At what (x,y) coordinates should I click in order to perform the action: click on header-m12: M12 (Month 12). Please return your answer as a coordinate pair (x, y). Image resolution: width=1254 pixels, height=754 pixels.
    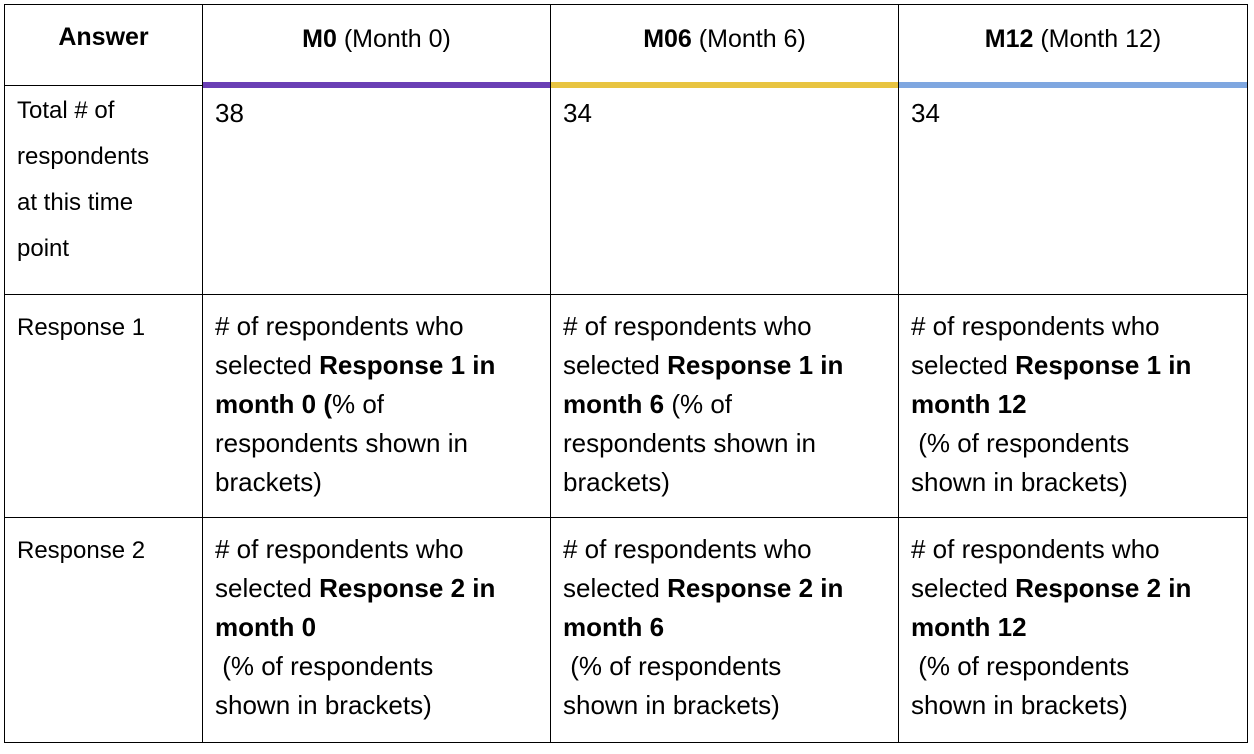
    Looking at the image, I should click on (1073, 46).